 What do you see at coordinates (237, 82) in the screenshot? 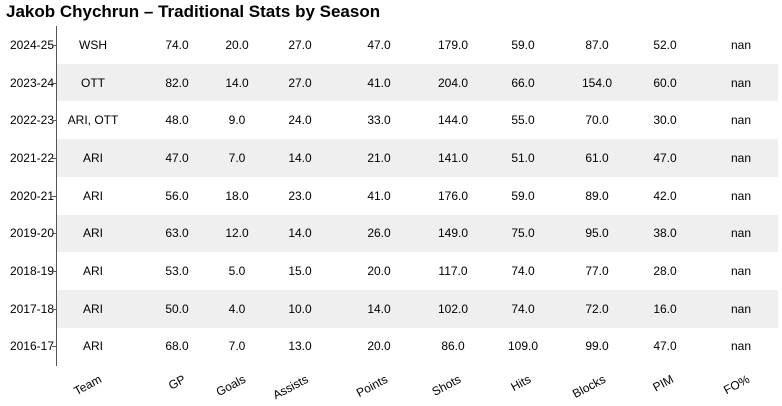
I see `table-cell-goals: 14.0` at bounding box center [237, 82].